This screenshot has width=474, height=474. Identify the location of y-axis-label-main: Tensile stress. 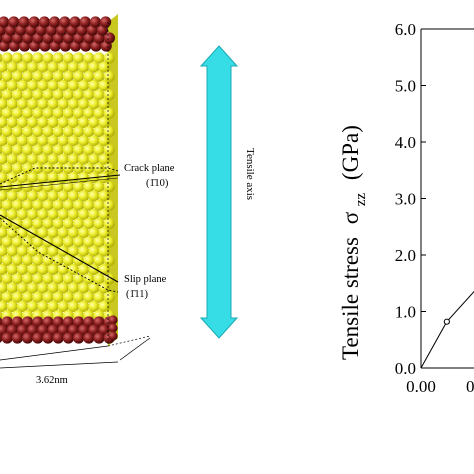
(350, 298).